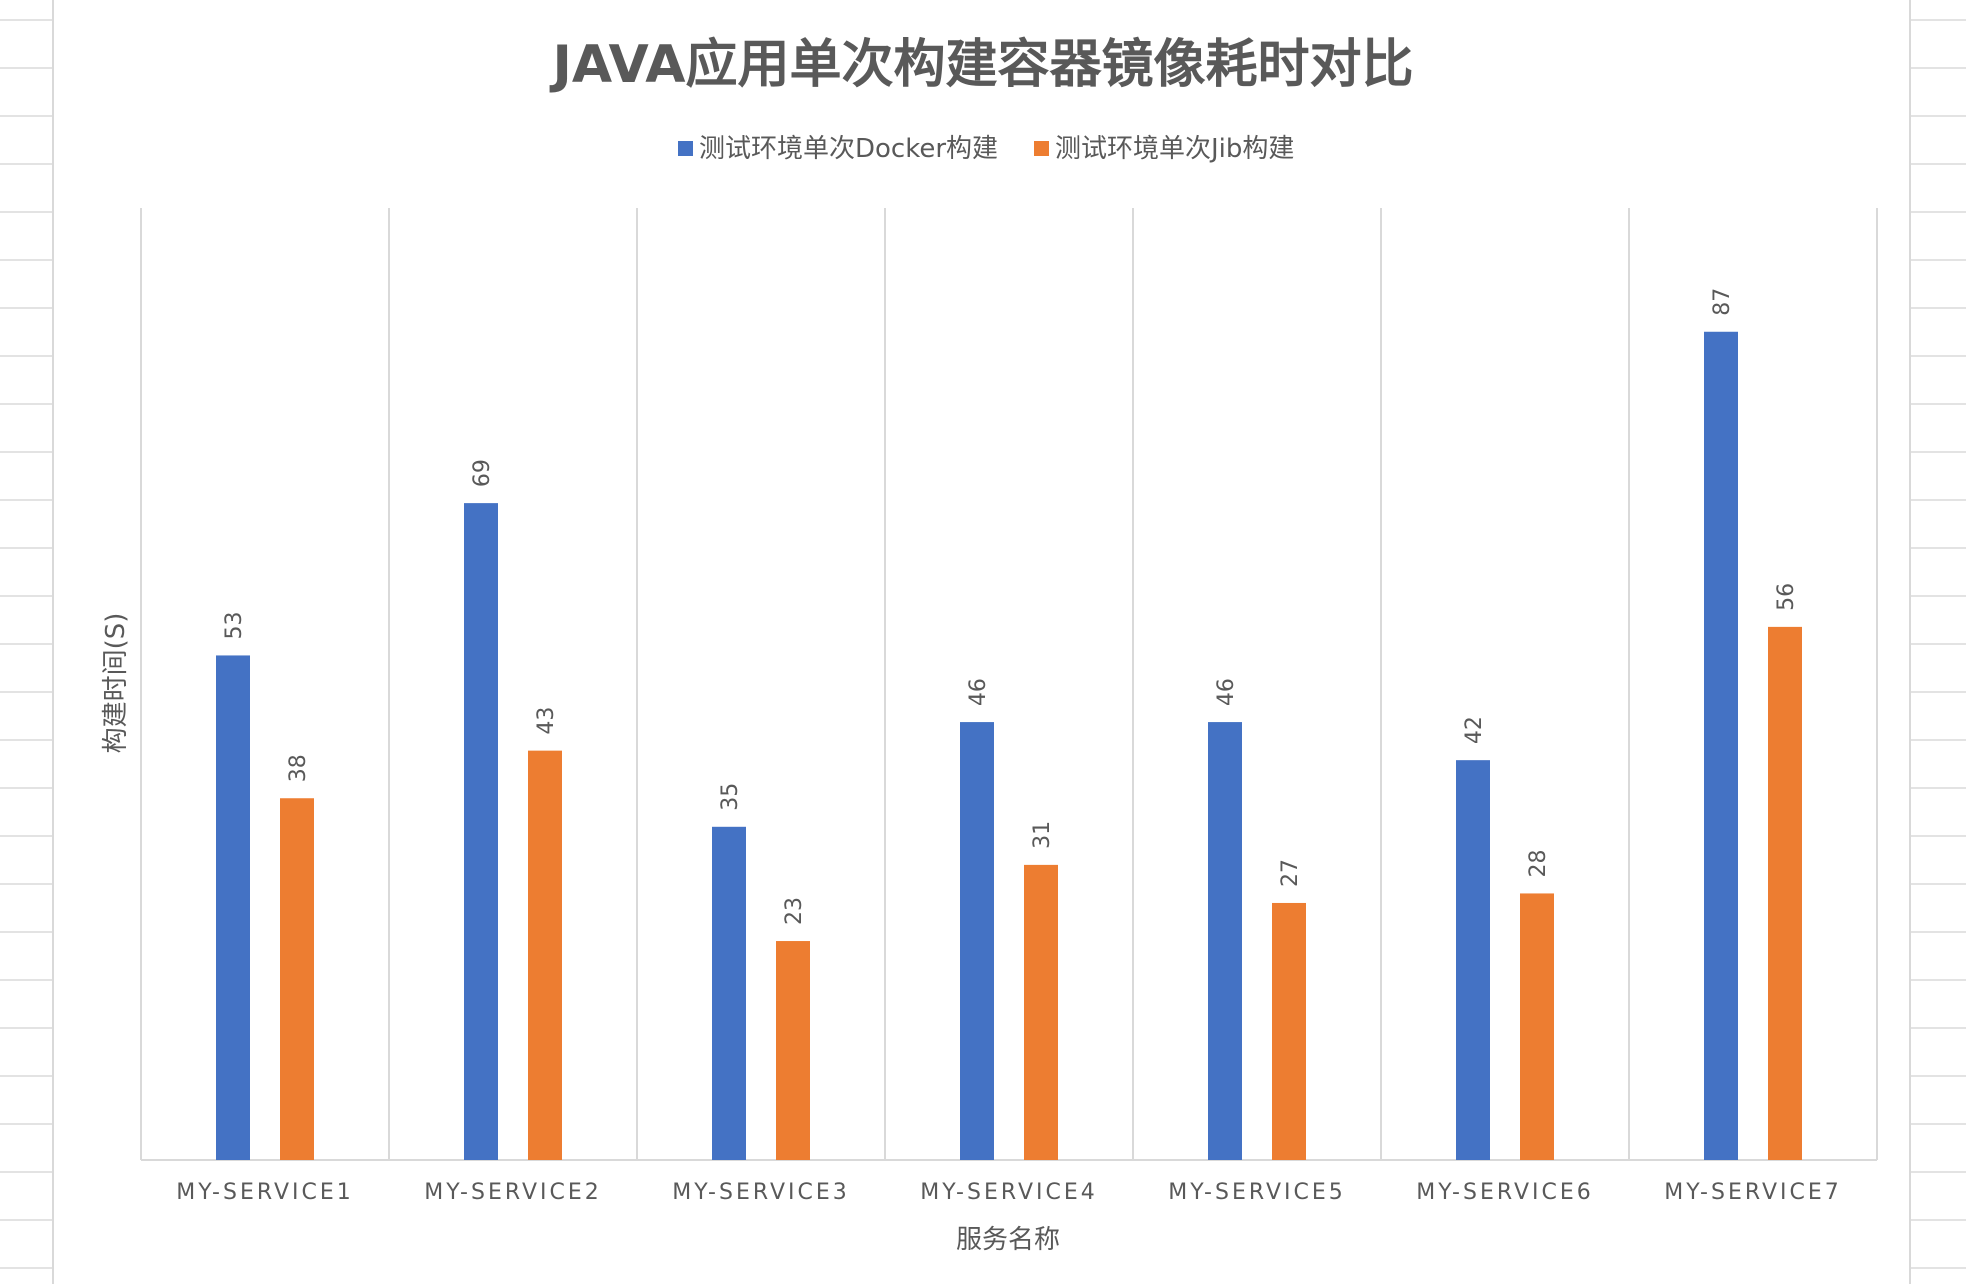  What do you see at coordinates (545, 955) in the screenshot?
I see `bar-jib-my-service2` at bounding box center [545, 955].